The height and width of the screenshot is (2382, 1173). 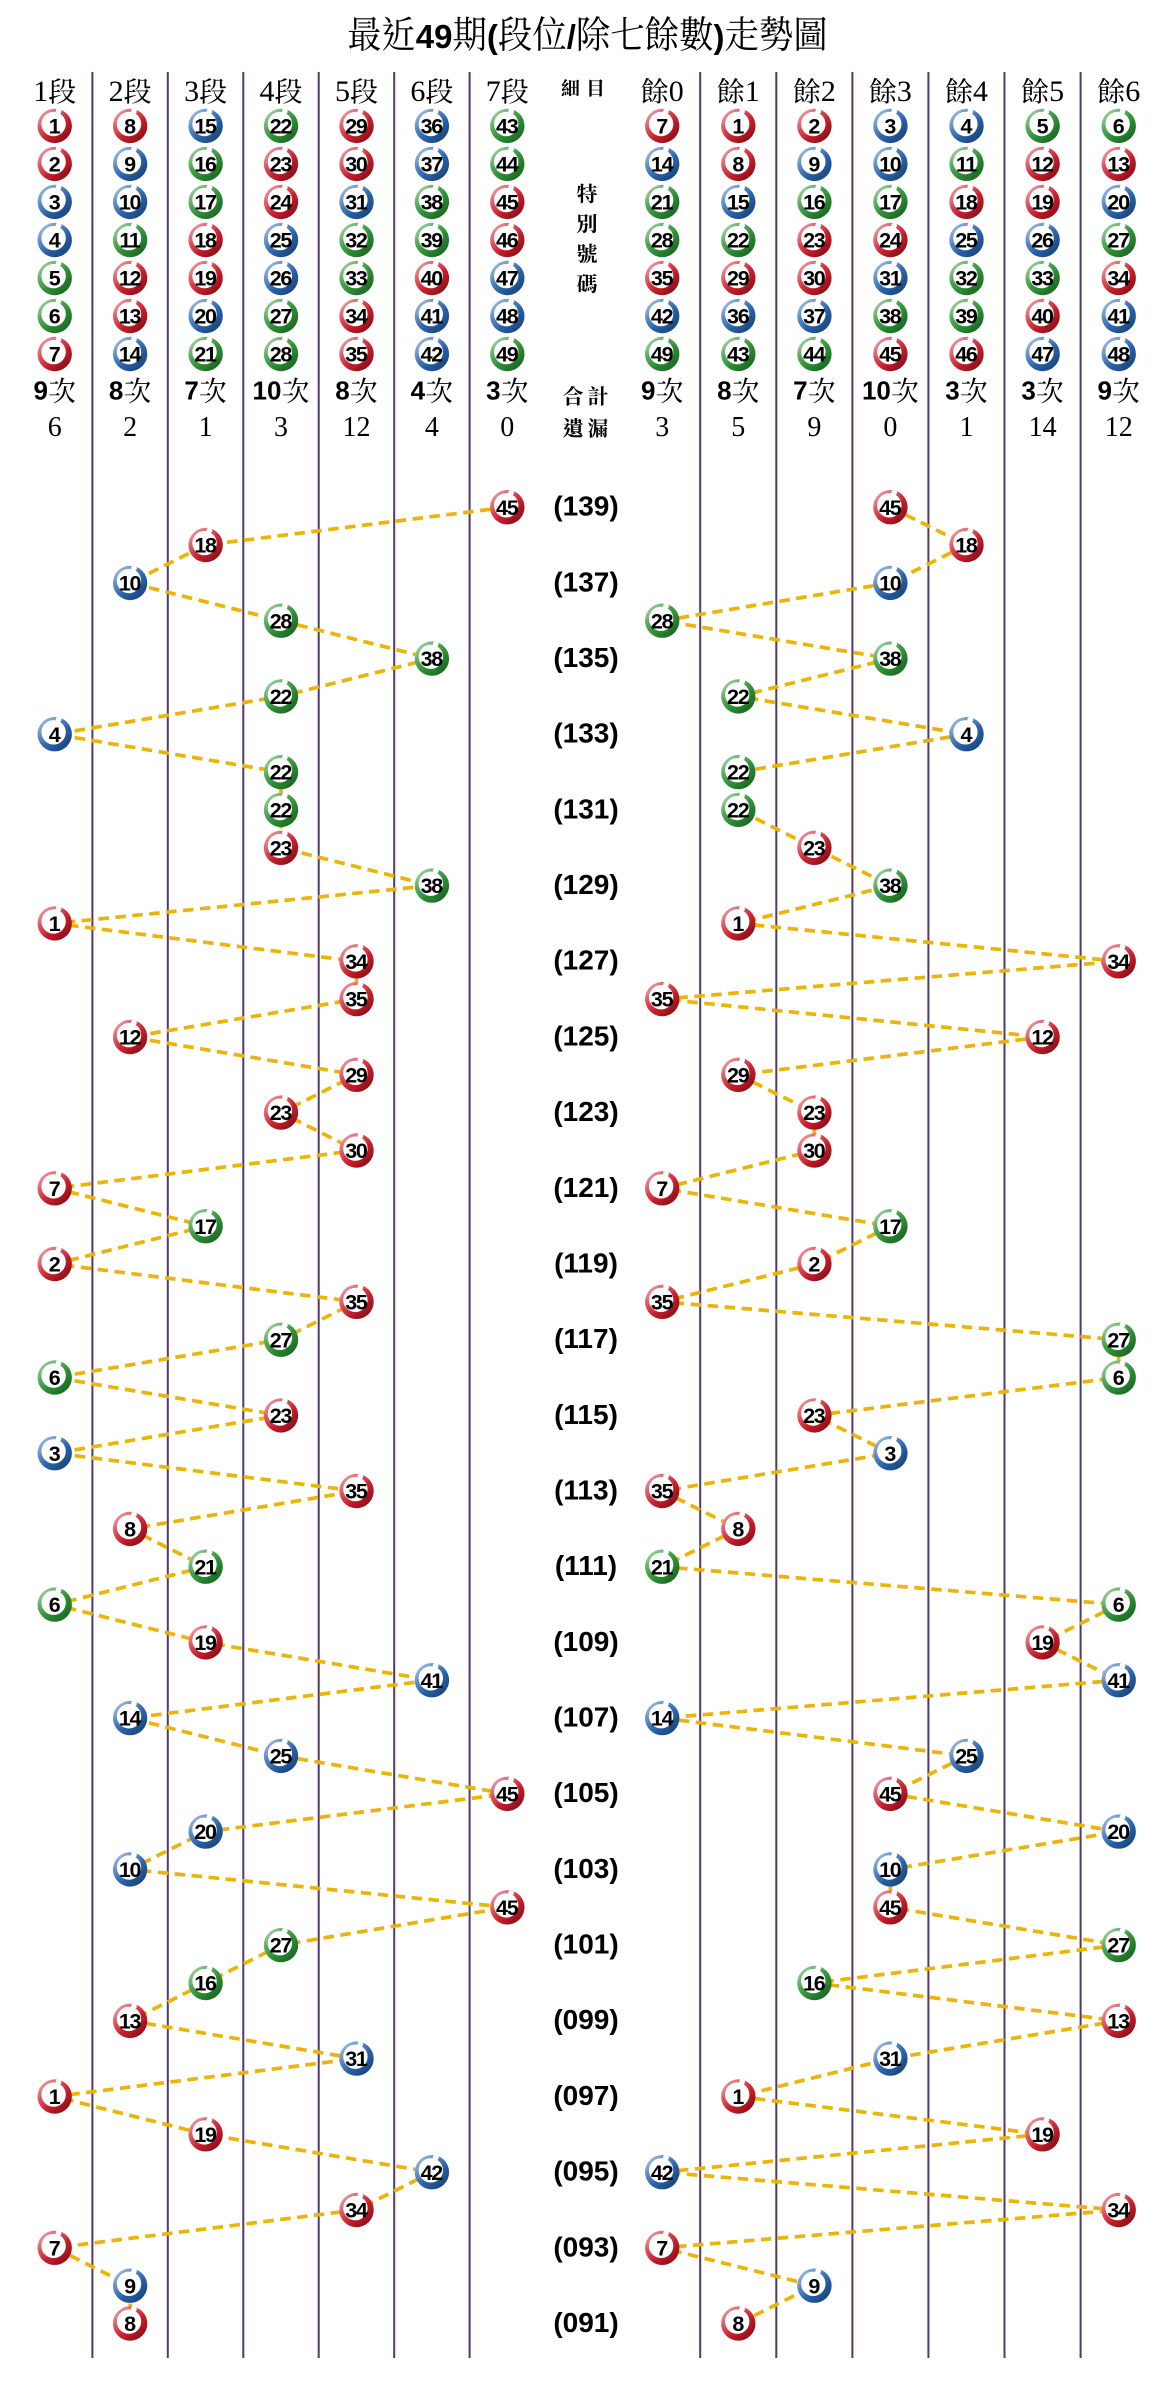 What do you see at coordinates (585, 1717) in the screenshot?
I see `svg-text: (107)` at bounding box center [585, 1717].